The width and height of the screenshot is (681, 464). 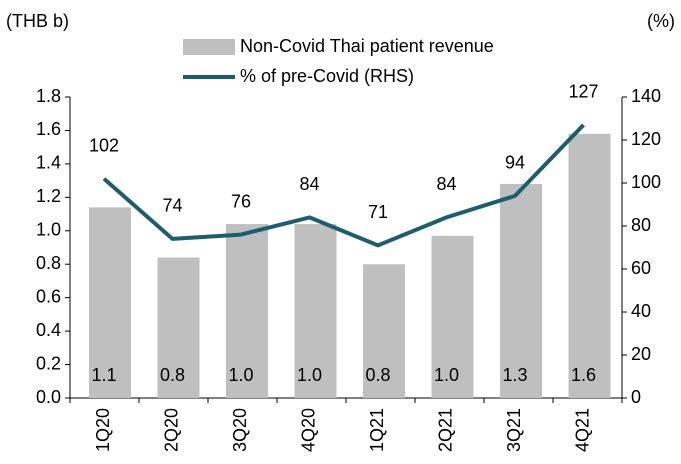 I want to click on y-tick-label: 1.6, so click(x=48, y=129).